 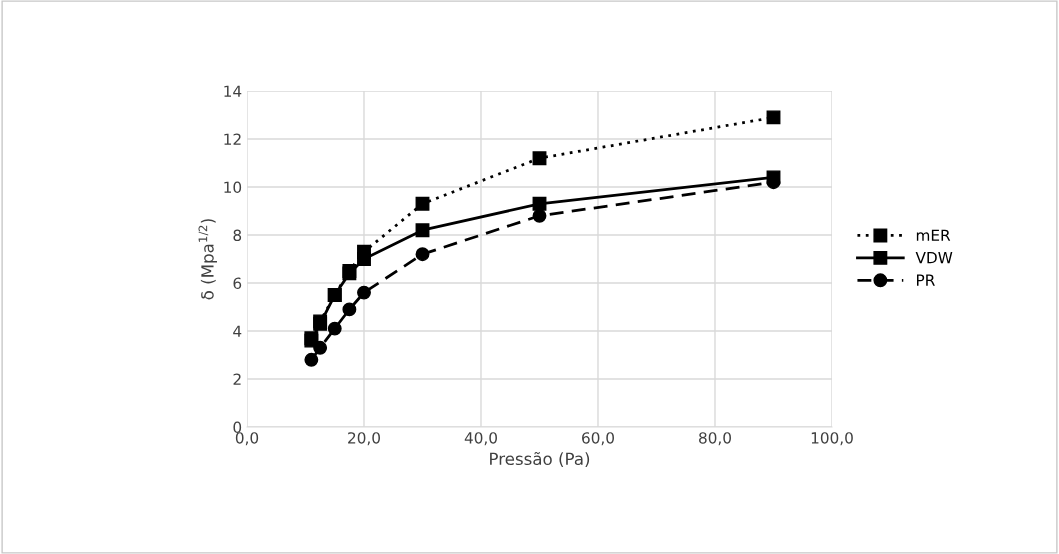 What do you see at coordinates (232, 139) in the screenshot?
I see `y-tick-label: 12` at bounding box center [232, 139].